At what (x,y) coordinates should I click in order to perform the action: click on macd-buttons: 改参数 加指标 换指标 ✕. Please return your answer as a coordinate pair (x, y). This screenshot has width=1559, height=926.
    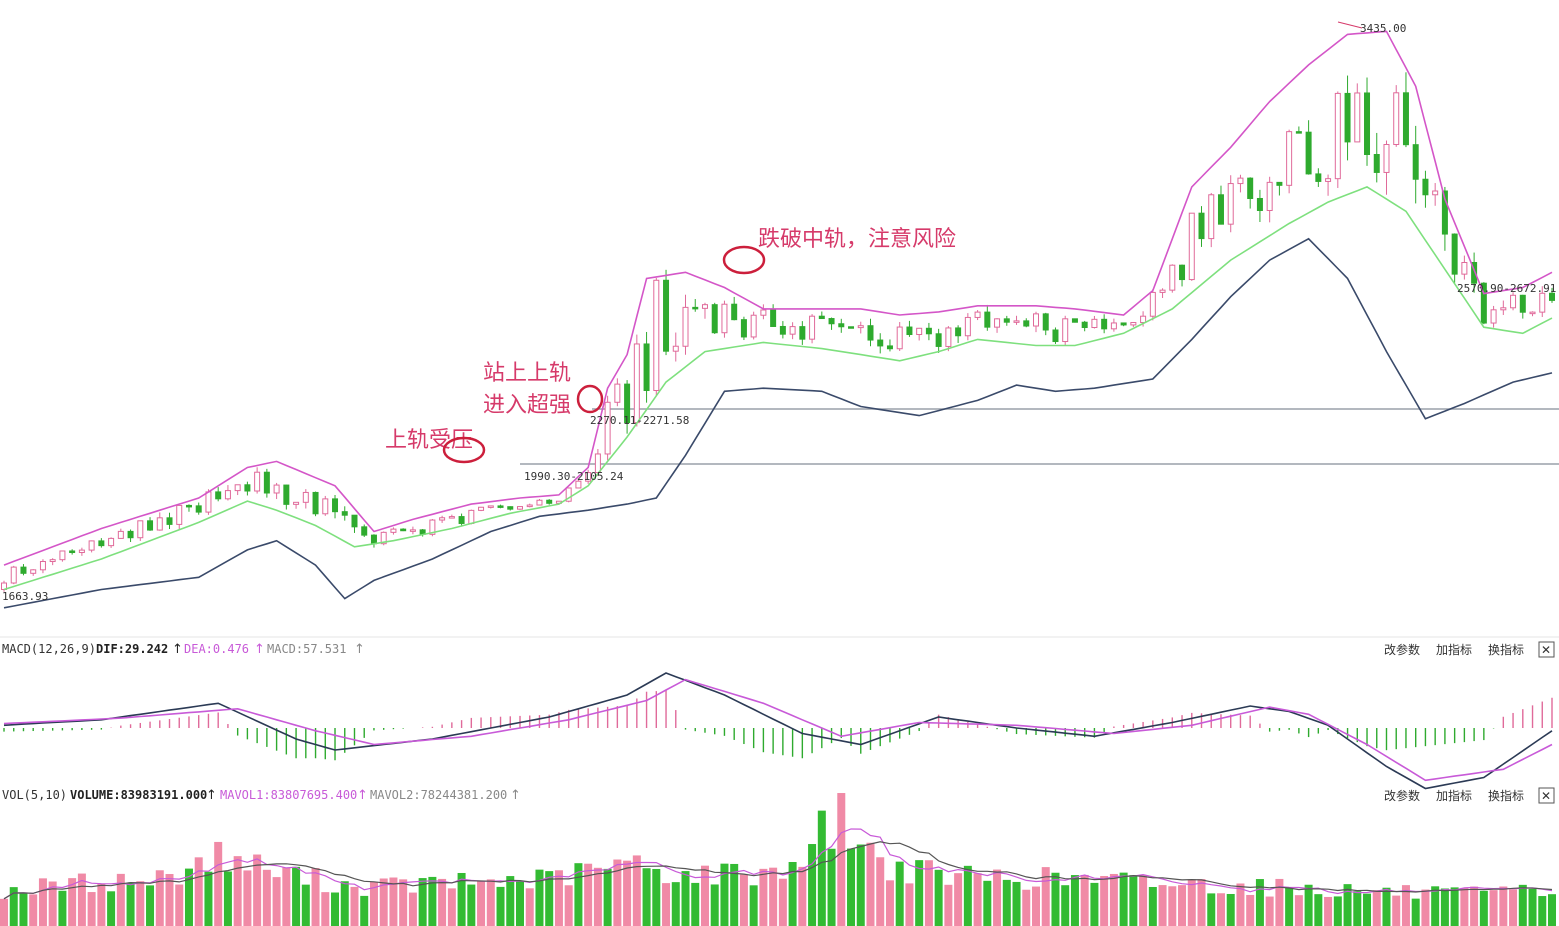
    Looking at the image, I should click on (1469, 649).